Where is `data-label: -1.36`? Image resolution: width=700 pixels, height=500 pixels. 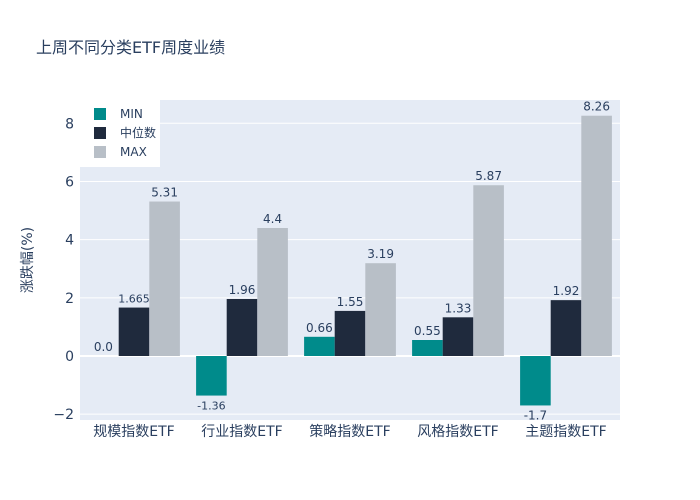
data-label: -1.36 is located at coordinates (211, 406).